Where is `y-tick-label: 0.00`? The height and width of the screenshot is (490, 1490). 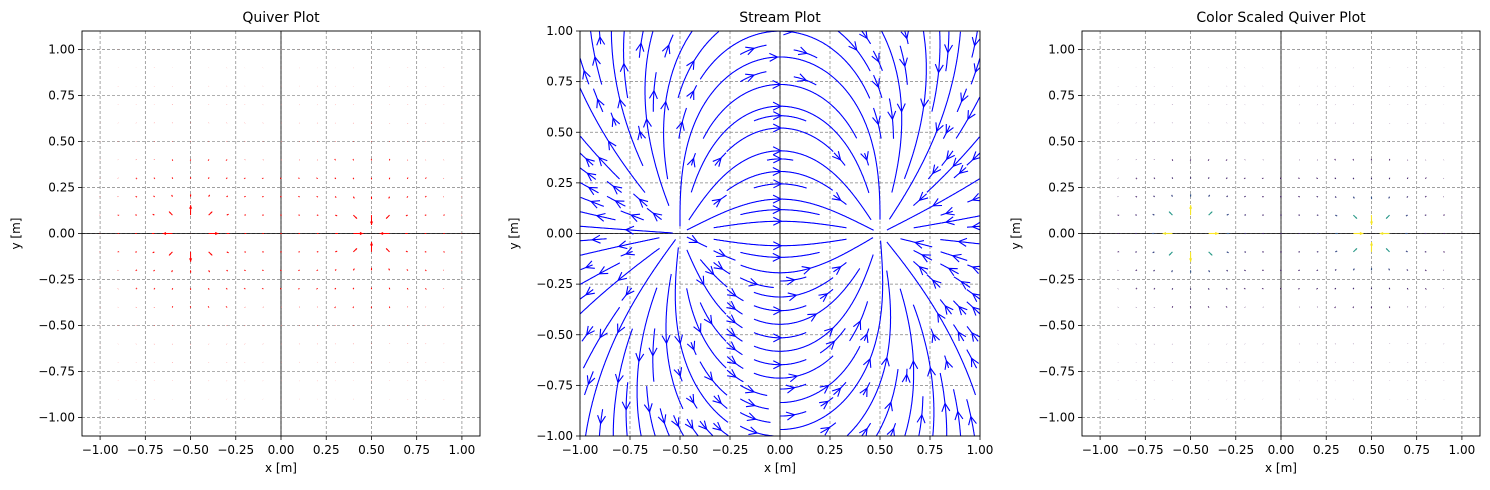 y-tick-label: 0.00 is located at coordinates (61, 234).